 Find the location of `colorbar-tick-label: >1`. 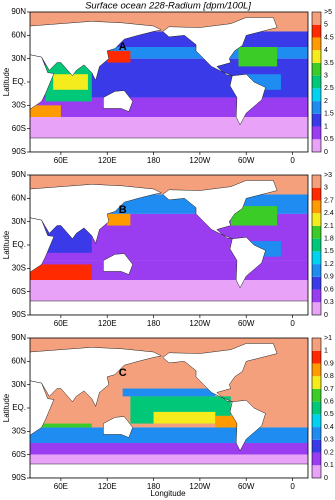

colorbar-tick-label: >1 is located at coordinates (328, 338).